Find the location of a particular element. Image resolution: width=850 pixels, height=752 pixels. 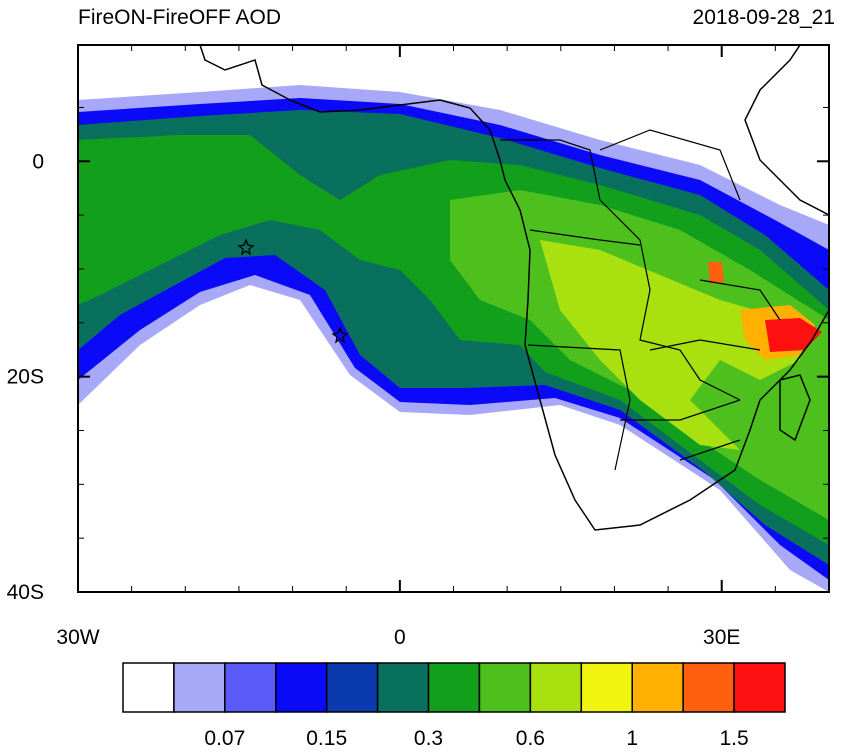

plume-yellowgreen is located at coordinates (670, 345).